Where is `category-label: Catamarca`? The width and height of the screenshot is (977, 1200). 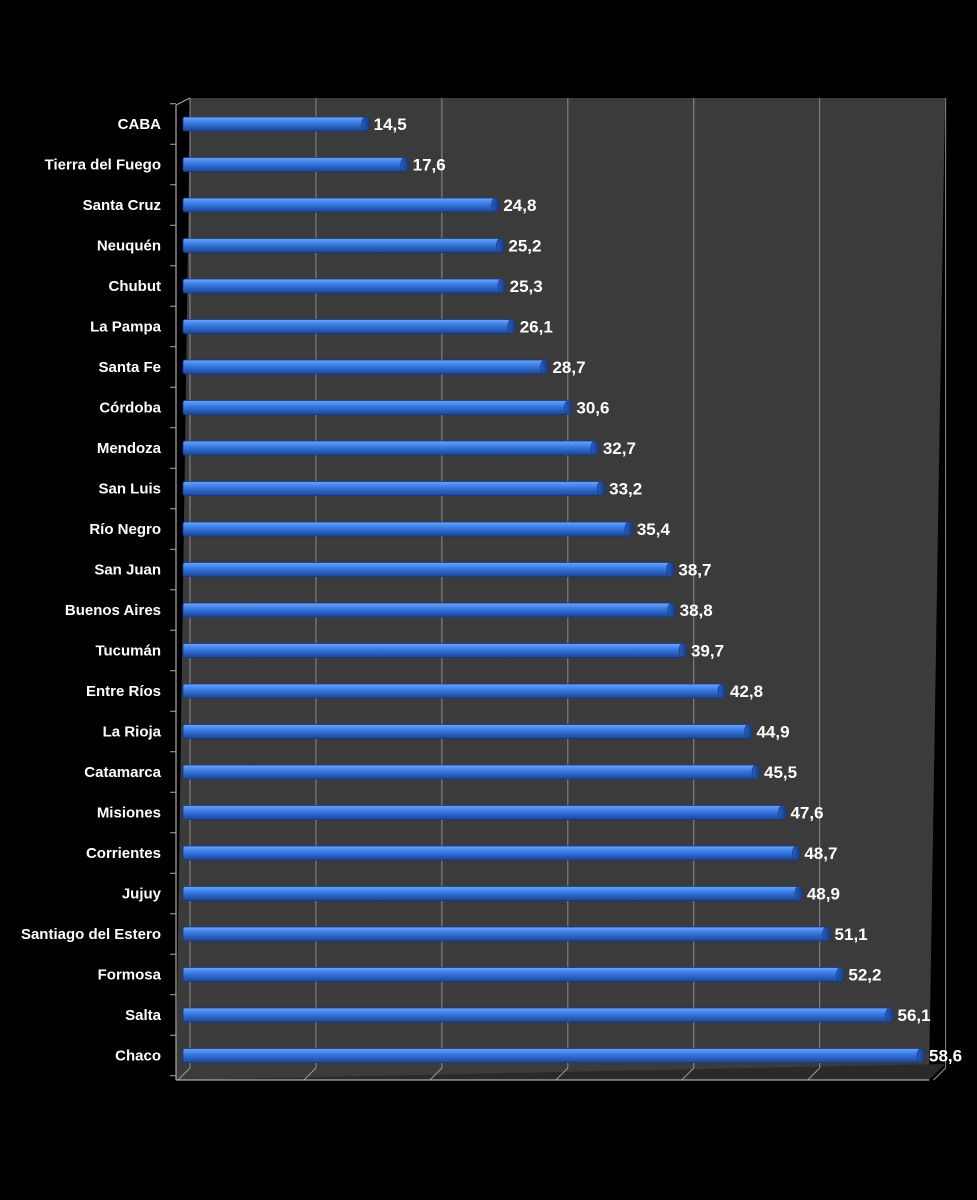
category-label: Catamarca is located at coordinates (122, 772).